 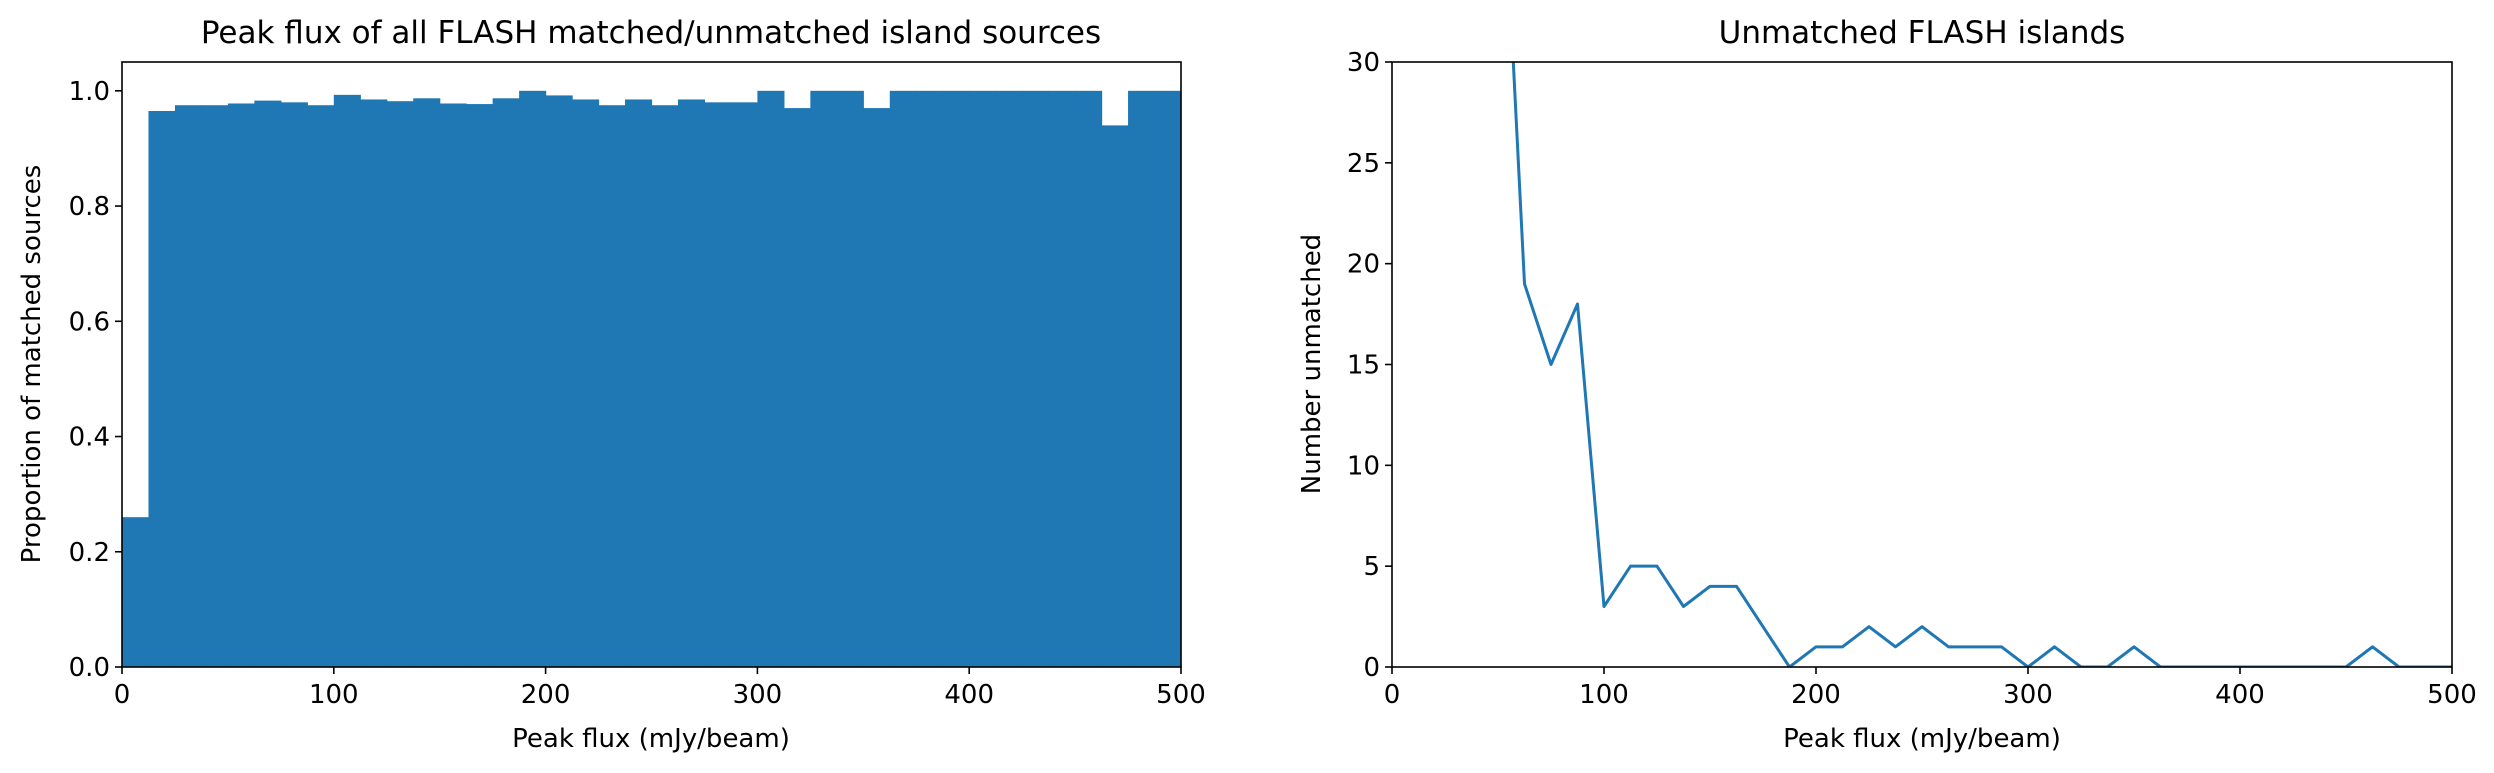 What do you see at coordinates (1181, 695) in the screenshot?
I see `histogram-x-tick-label: 500` at bounding box center [1181, 695].